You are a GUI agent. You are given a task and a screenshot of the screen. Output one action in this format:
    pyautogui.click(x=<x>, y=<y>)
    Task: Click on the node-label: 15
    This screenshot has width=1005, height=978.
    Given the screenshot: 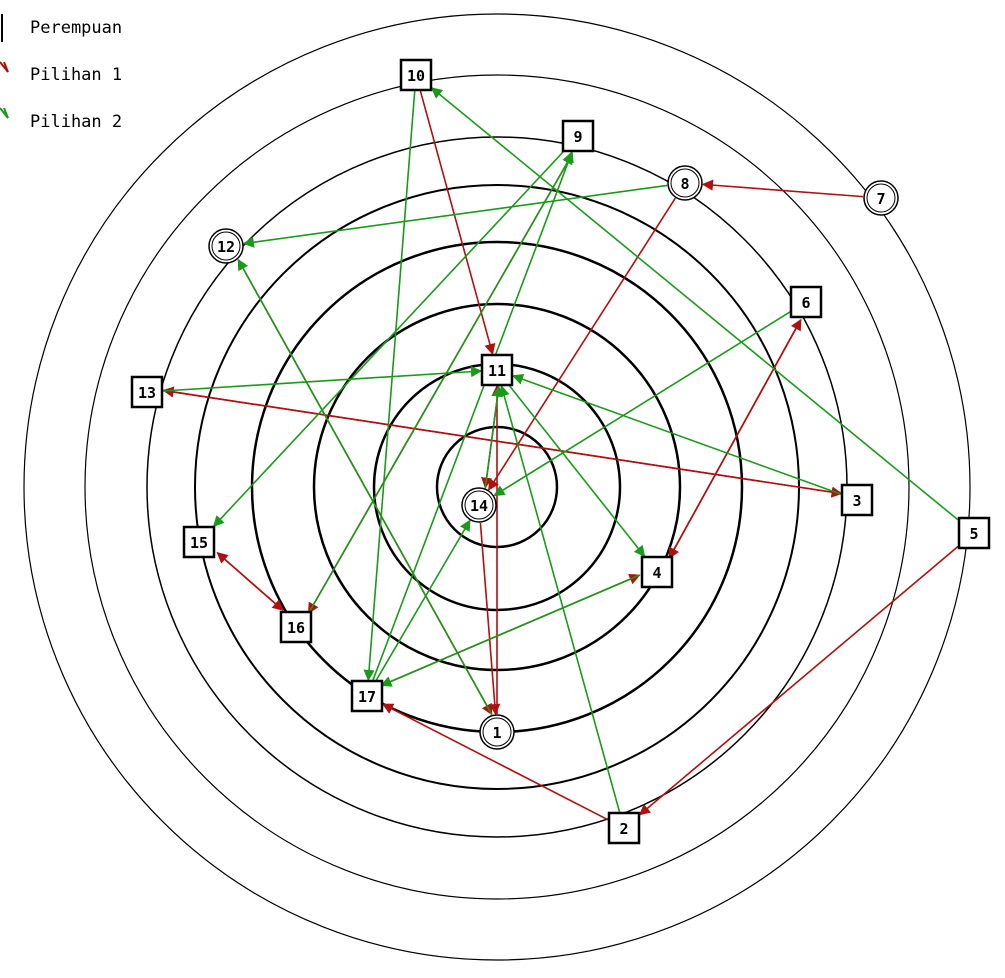 What is the action you would take?
    pyautogui.click(x=199, y=543)
    